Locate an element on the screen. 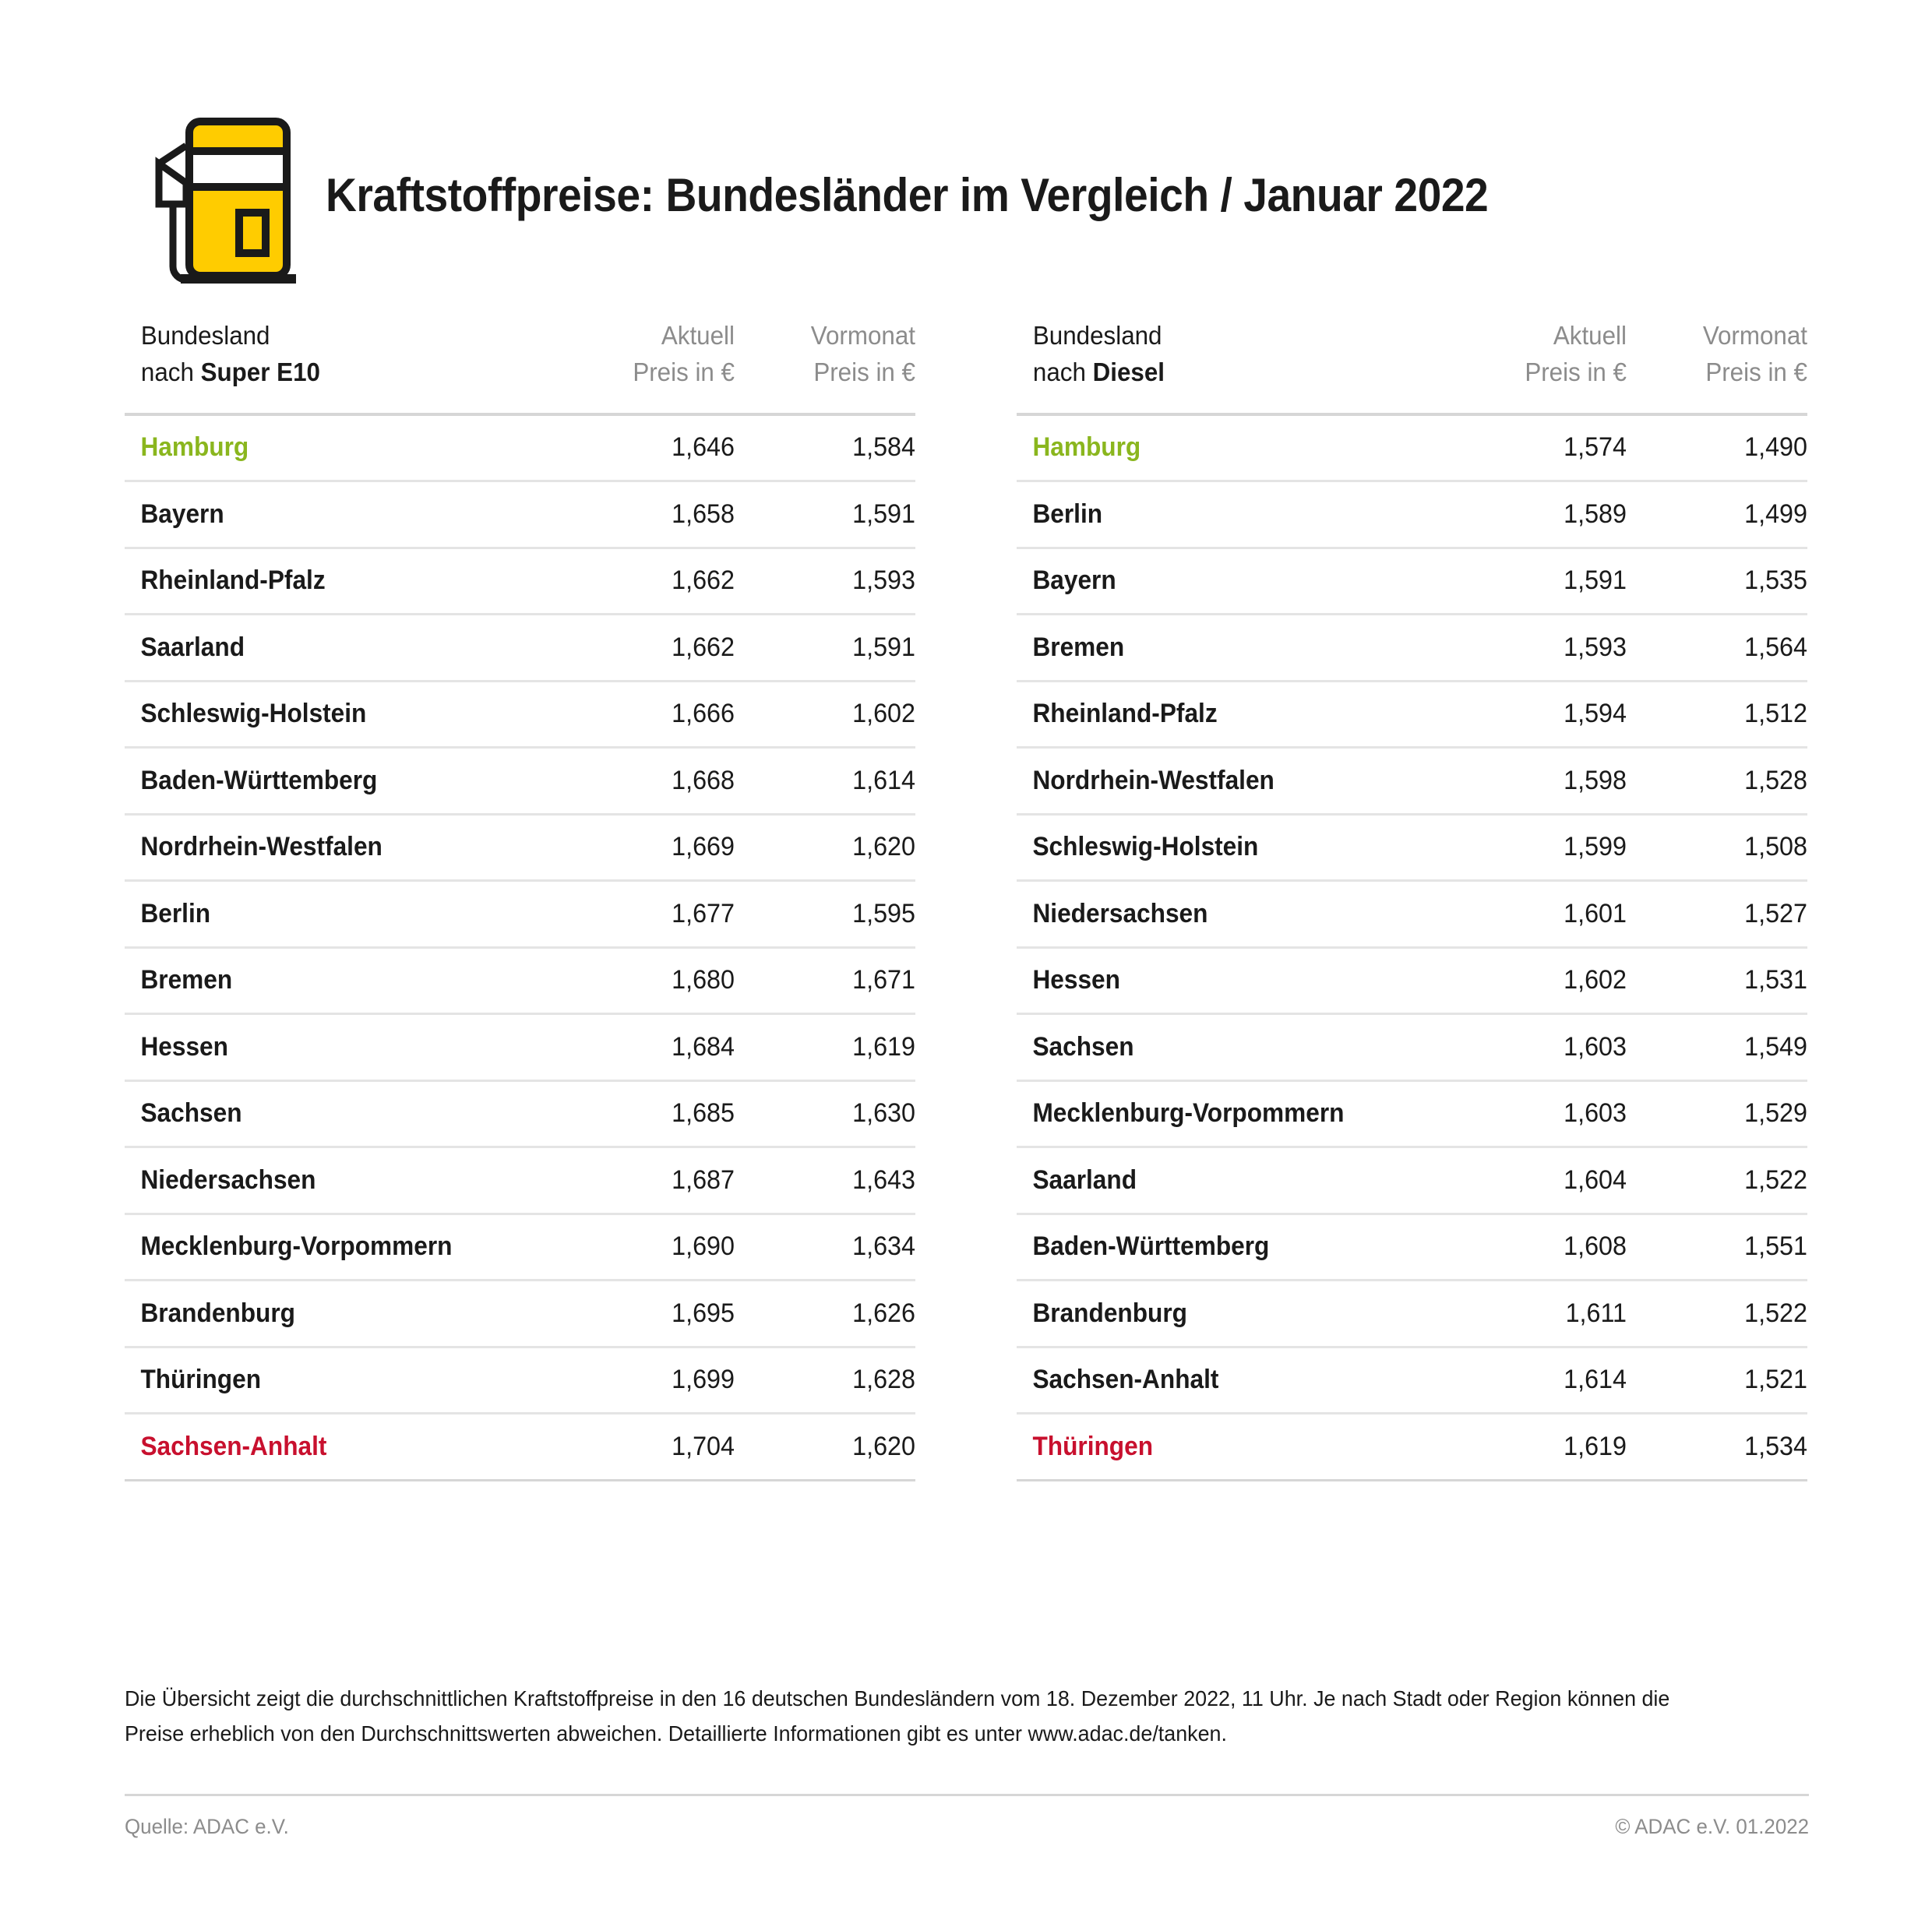  cell-aktuell: 1,677 is located at coordinates (704, 913).